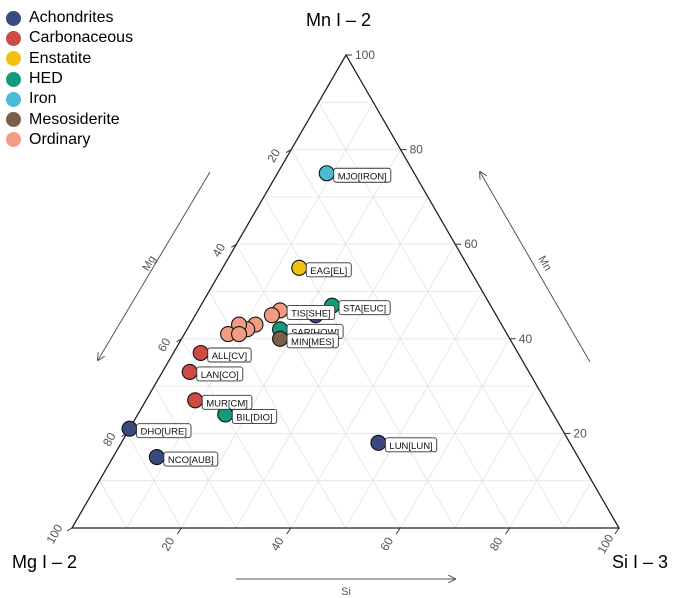 The height and width of the screenshot is (598, 696). Describe the element at coordinates (271, 315) in the screenshot. I see `point-ordinary` at that location.